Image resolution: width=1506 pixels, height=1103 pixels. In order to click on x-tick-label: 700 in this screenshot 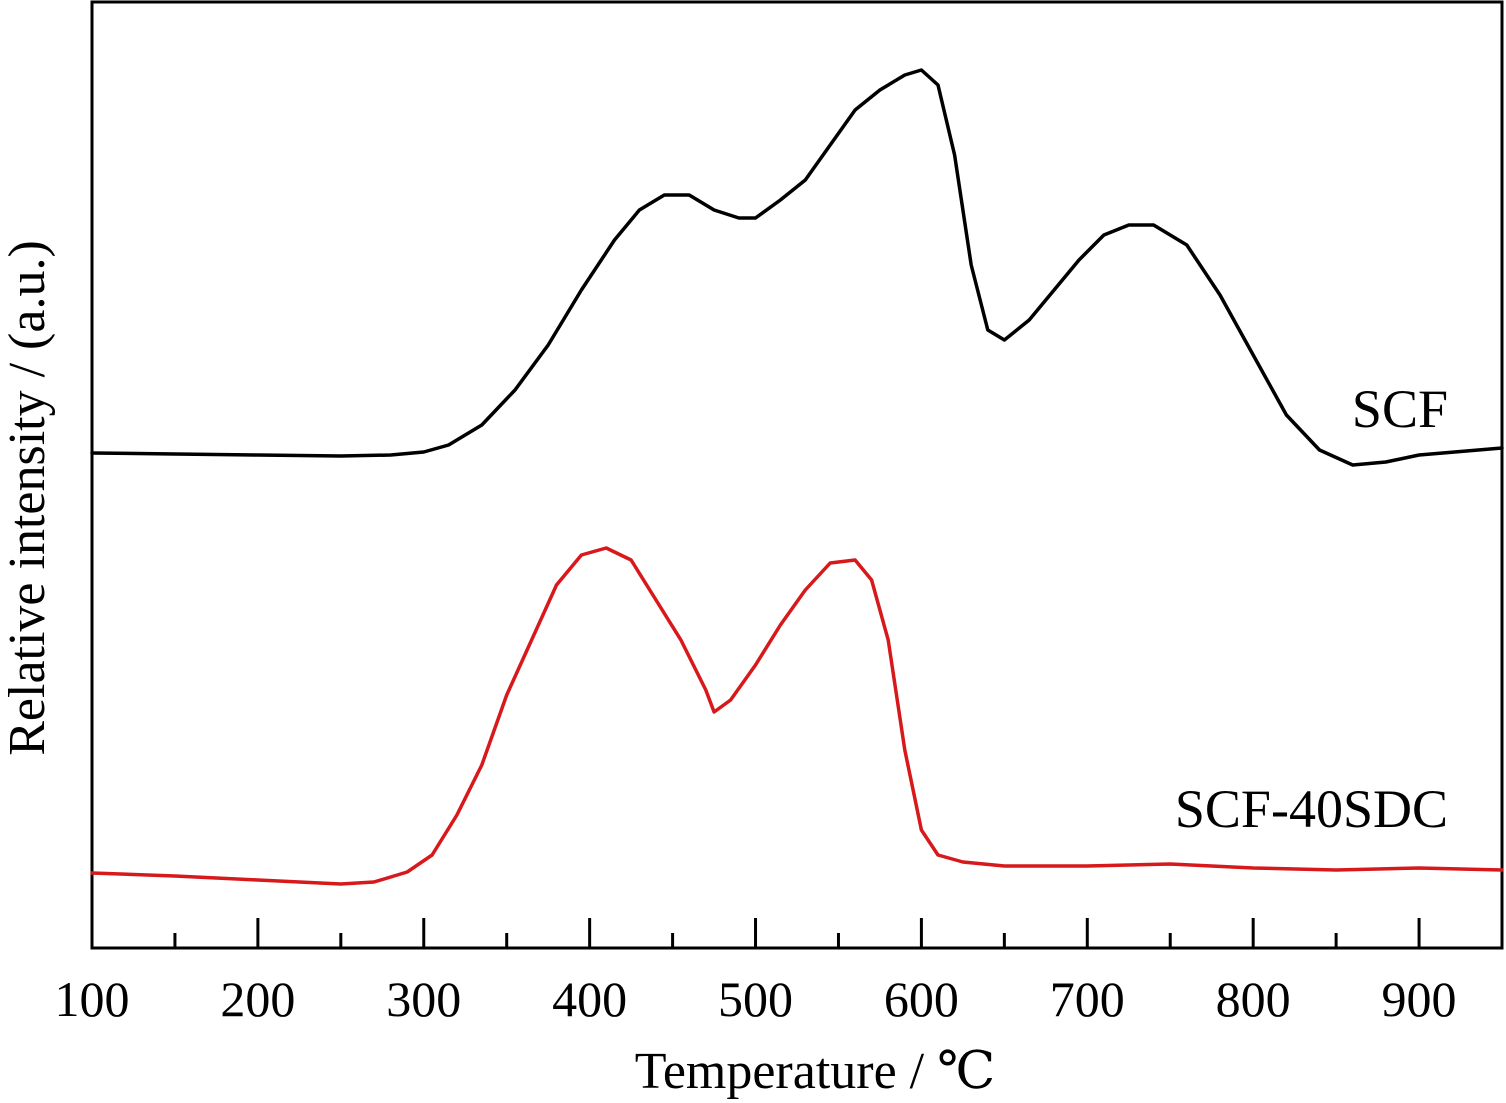, I will do `click(1087, 999)`.